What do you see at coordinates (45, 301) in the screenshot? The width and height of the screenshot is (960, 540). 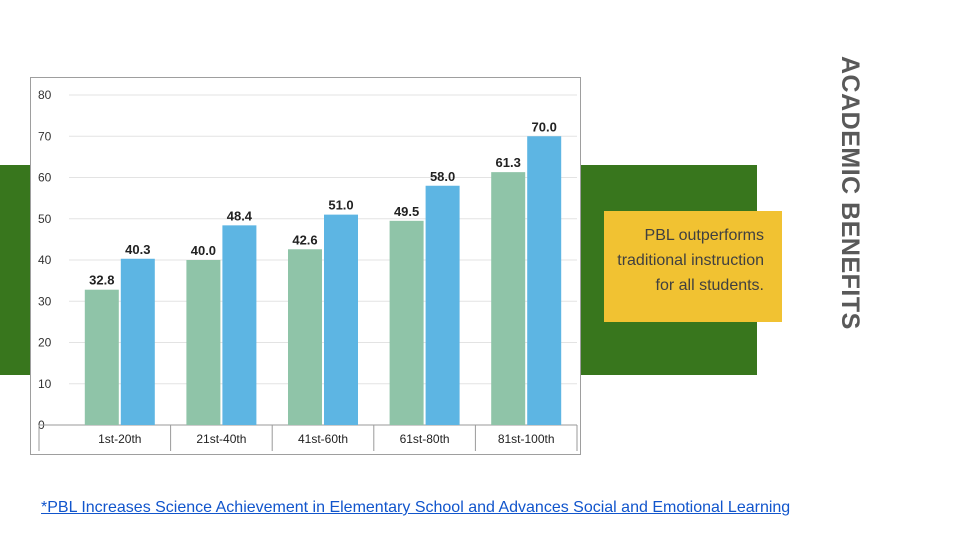 I see `y-tick-label: 30` at bounding box center [45, 301].